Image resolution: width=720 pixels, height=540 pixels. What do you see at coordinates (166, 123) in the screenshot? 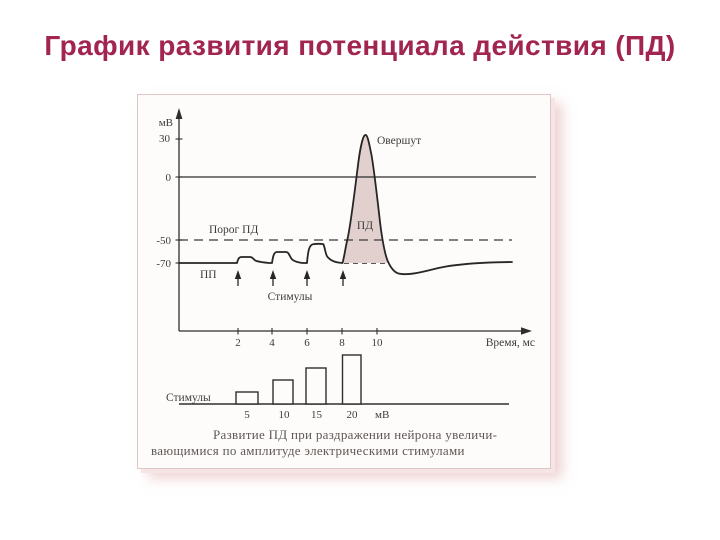
I see `y-unit-label: мВ` at bounding box center [166, 123].